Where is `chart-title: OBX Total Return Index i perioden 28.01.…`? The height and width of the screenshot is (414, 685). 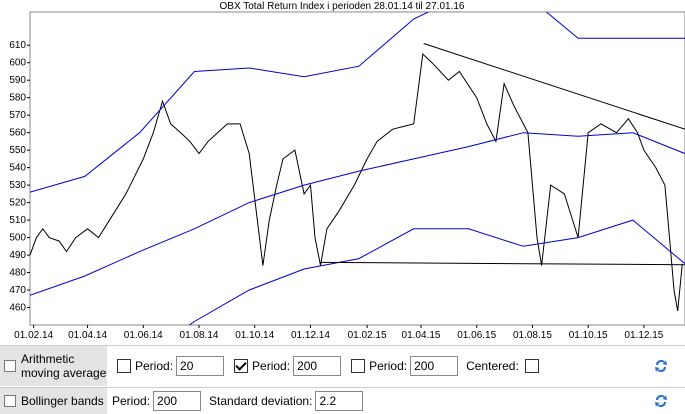
chart-title: OBX Total Return Index i perioden 28.01.… is located at coordinates (342, 6).